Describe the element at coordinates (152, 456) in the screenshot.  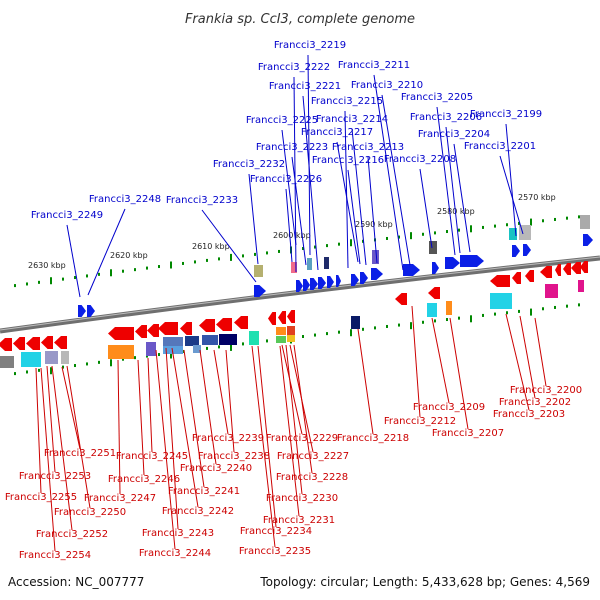
I see `reverse-gene-label: Francci3_2245` at that location.